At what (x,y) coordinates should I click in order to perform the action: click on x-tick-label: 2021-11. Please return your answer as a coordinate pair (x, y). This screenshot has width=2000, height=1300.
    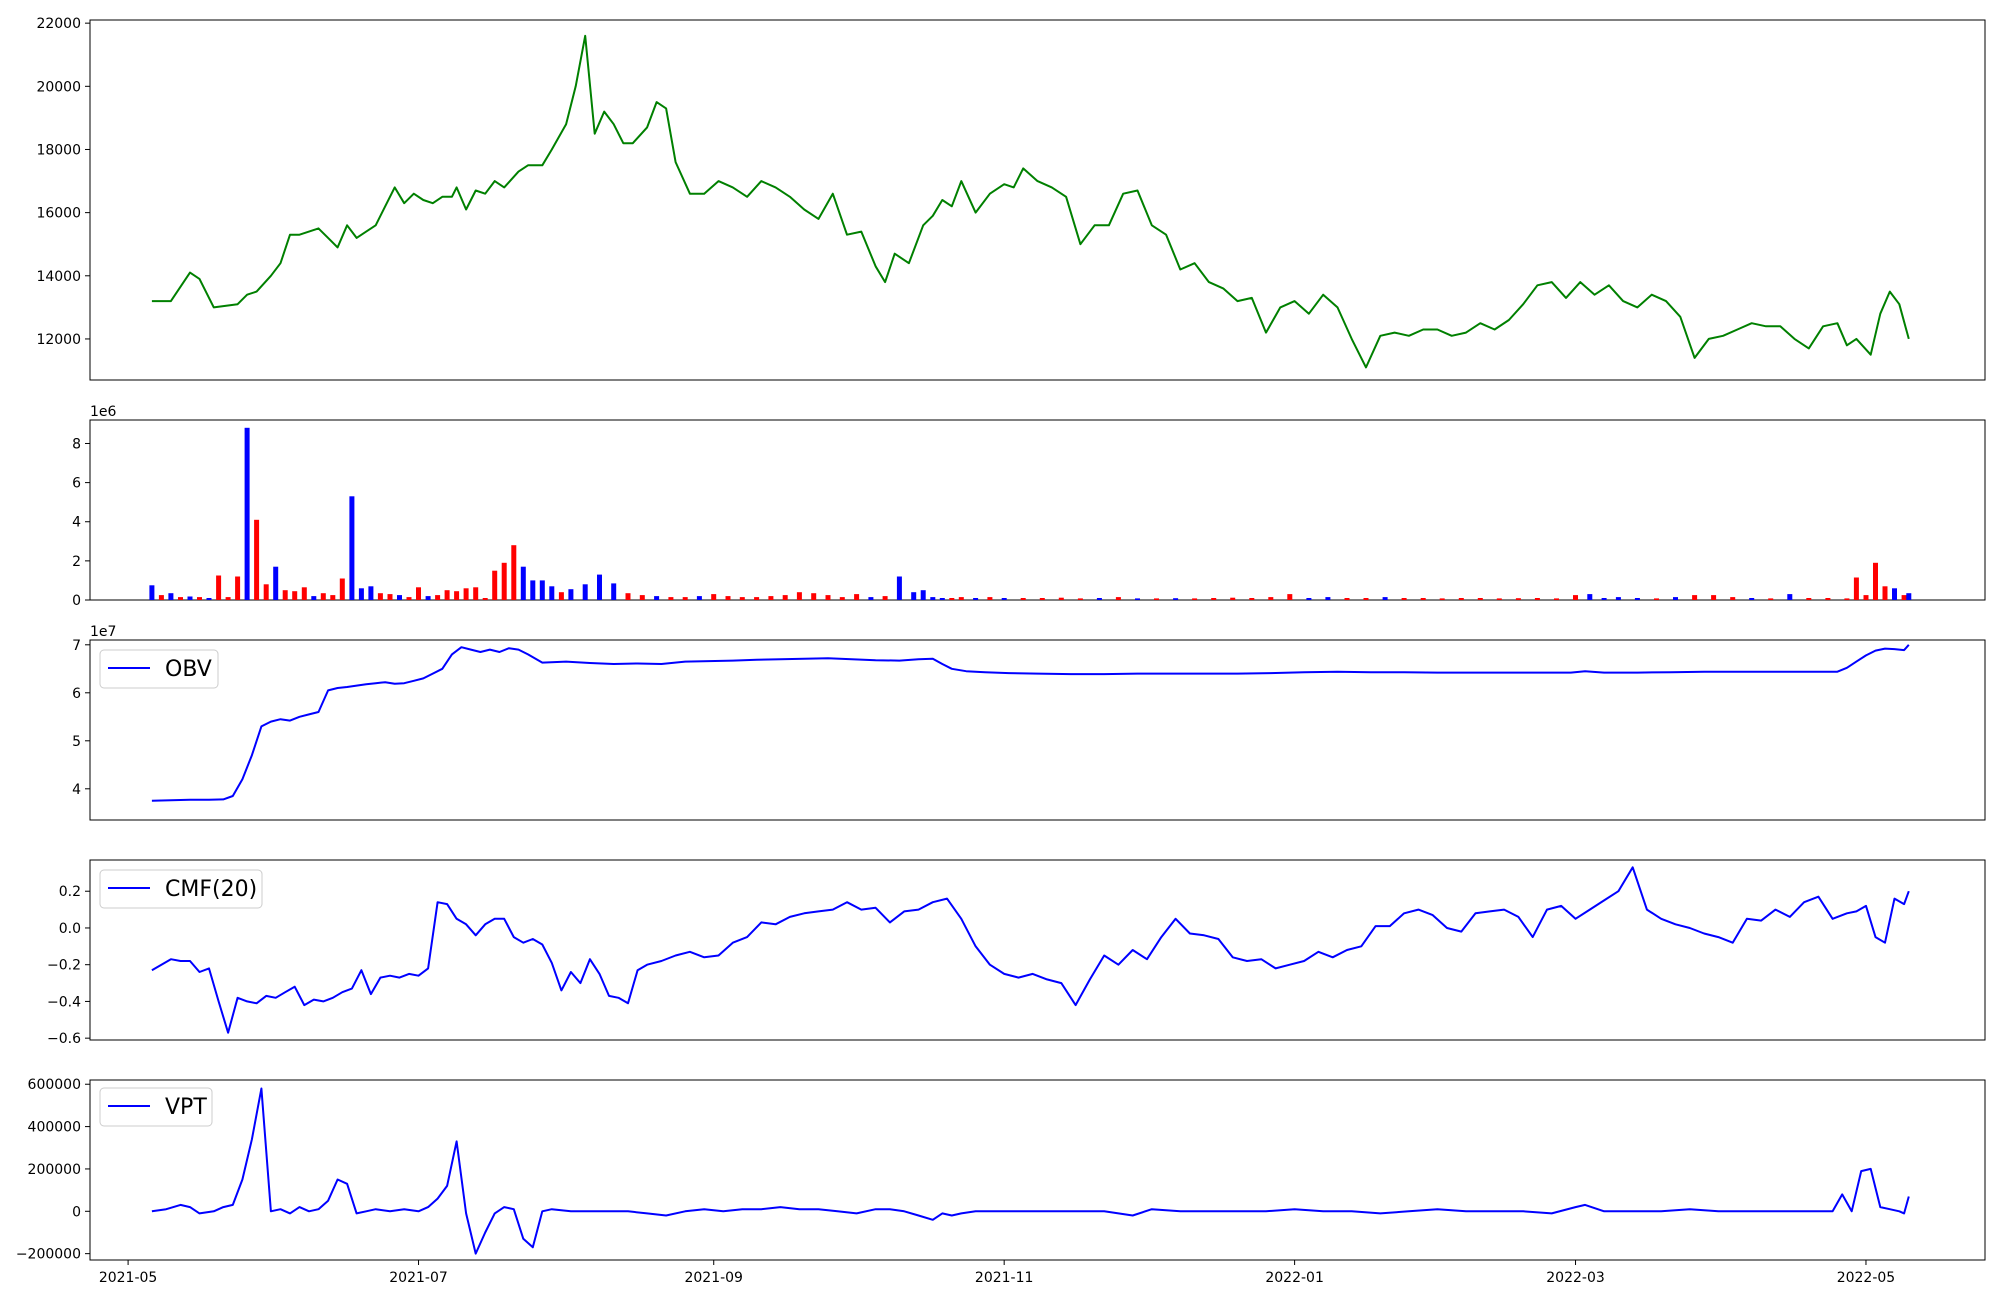
    Looking at the image, I should click on (1004, 1278).